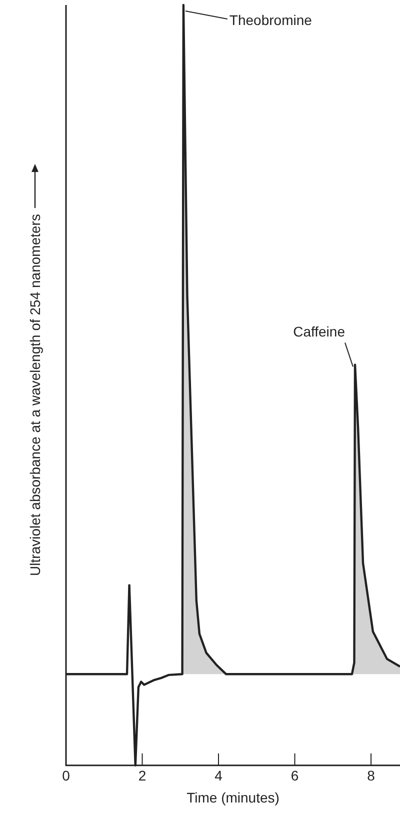 Image resolution: width=400 pixels, height=815 pixels. I want to click on x-axis-title: Time (minutes), so click(233, 797).